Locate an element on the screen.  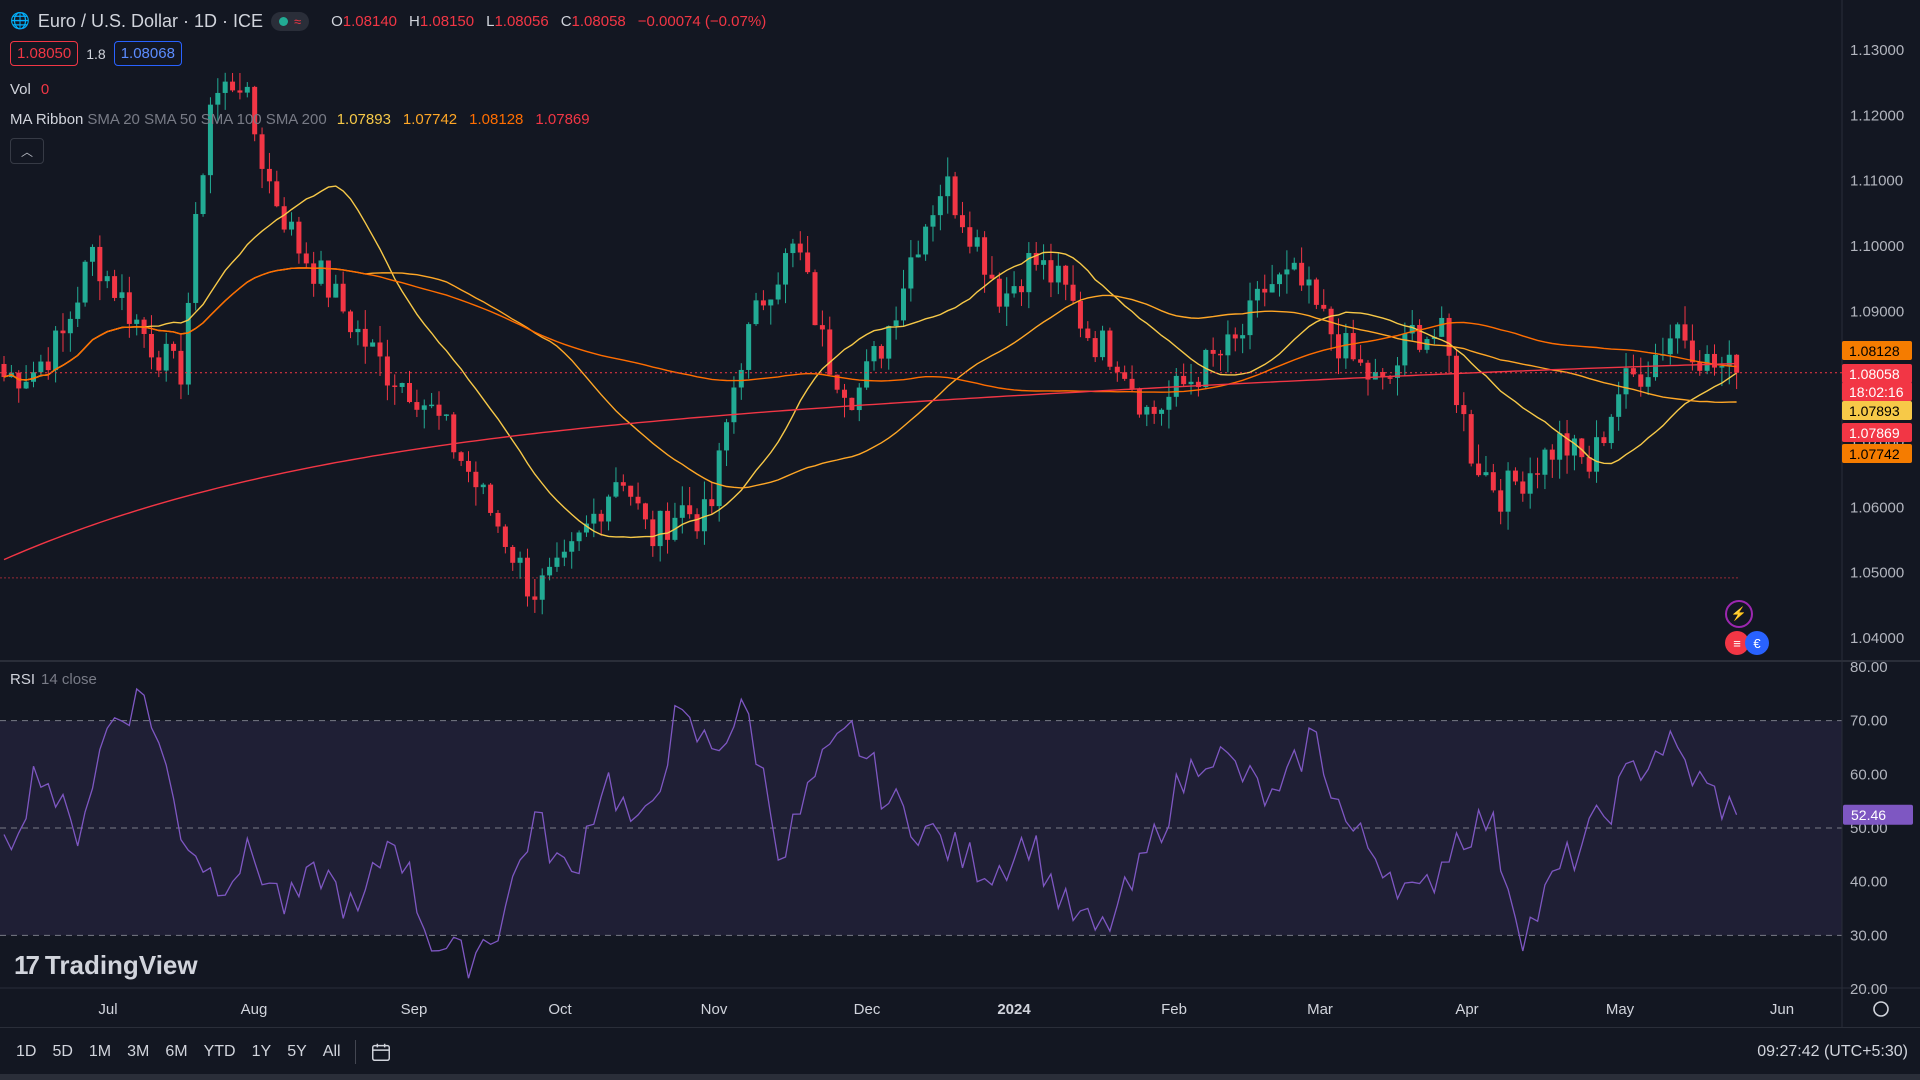
market-open-icon is located at coordinates (283, 21).